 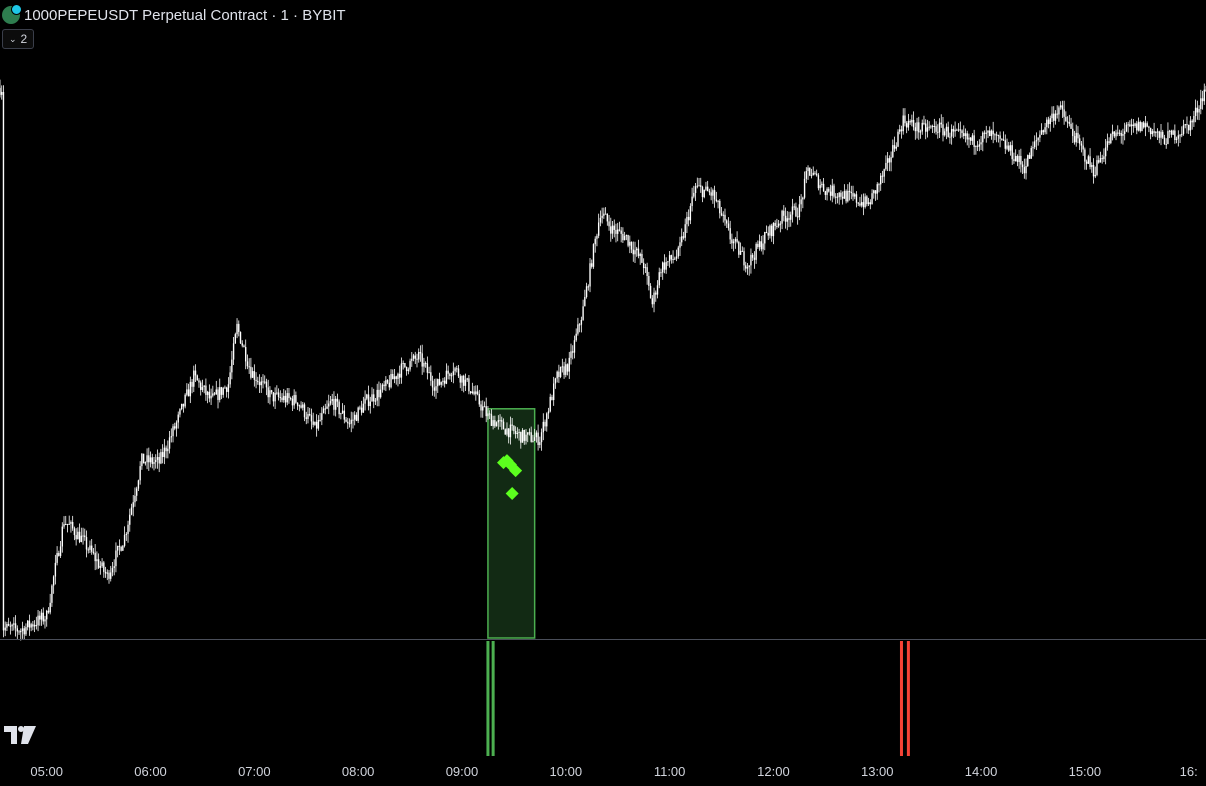 I want to click on time-tick-label: 10:00, so click(x=566, y=771).